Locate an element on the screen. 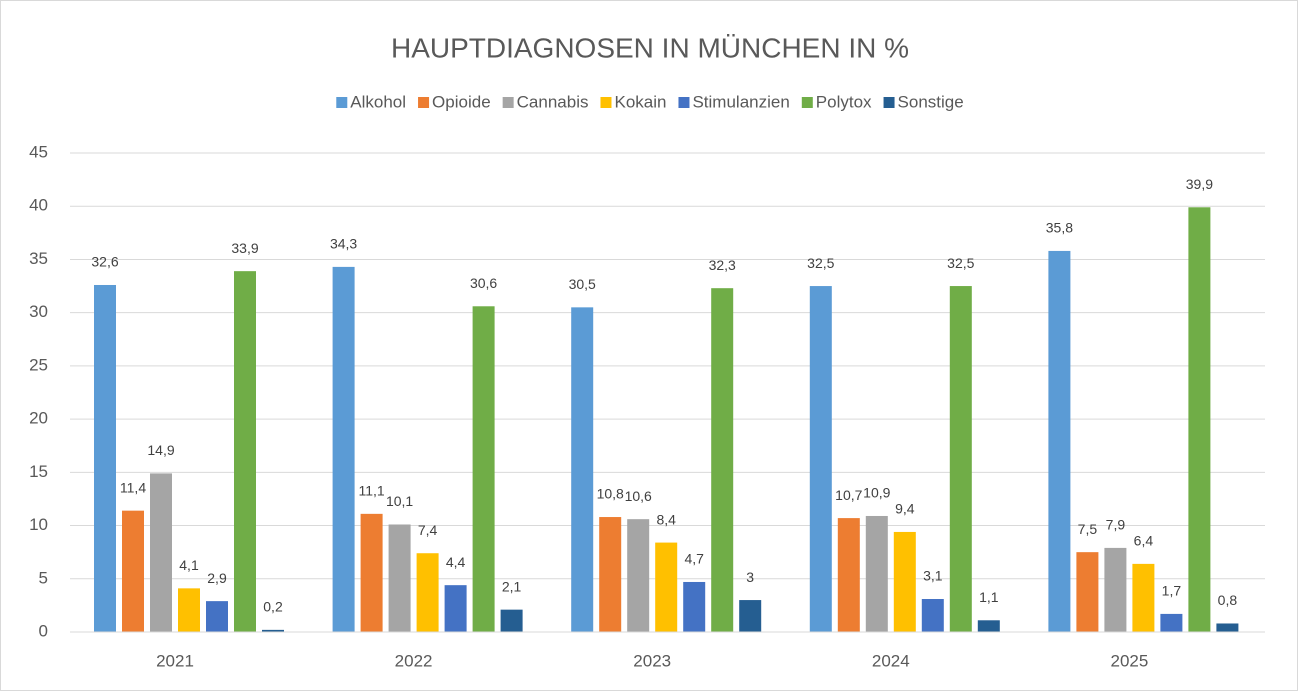  data-label: 0,2 is located at coordinates (273, 607).